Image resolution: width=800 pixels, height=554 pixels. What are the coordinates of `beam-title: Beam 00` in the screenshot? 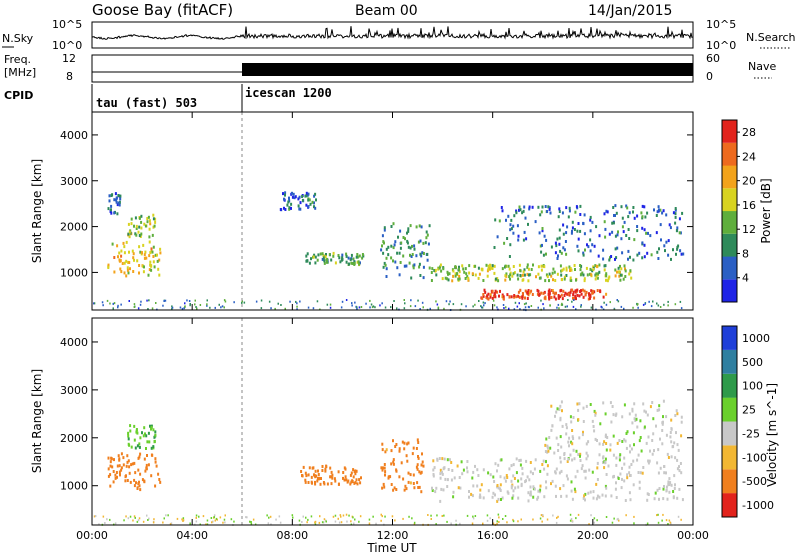 It's located at (386, 11).